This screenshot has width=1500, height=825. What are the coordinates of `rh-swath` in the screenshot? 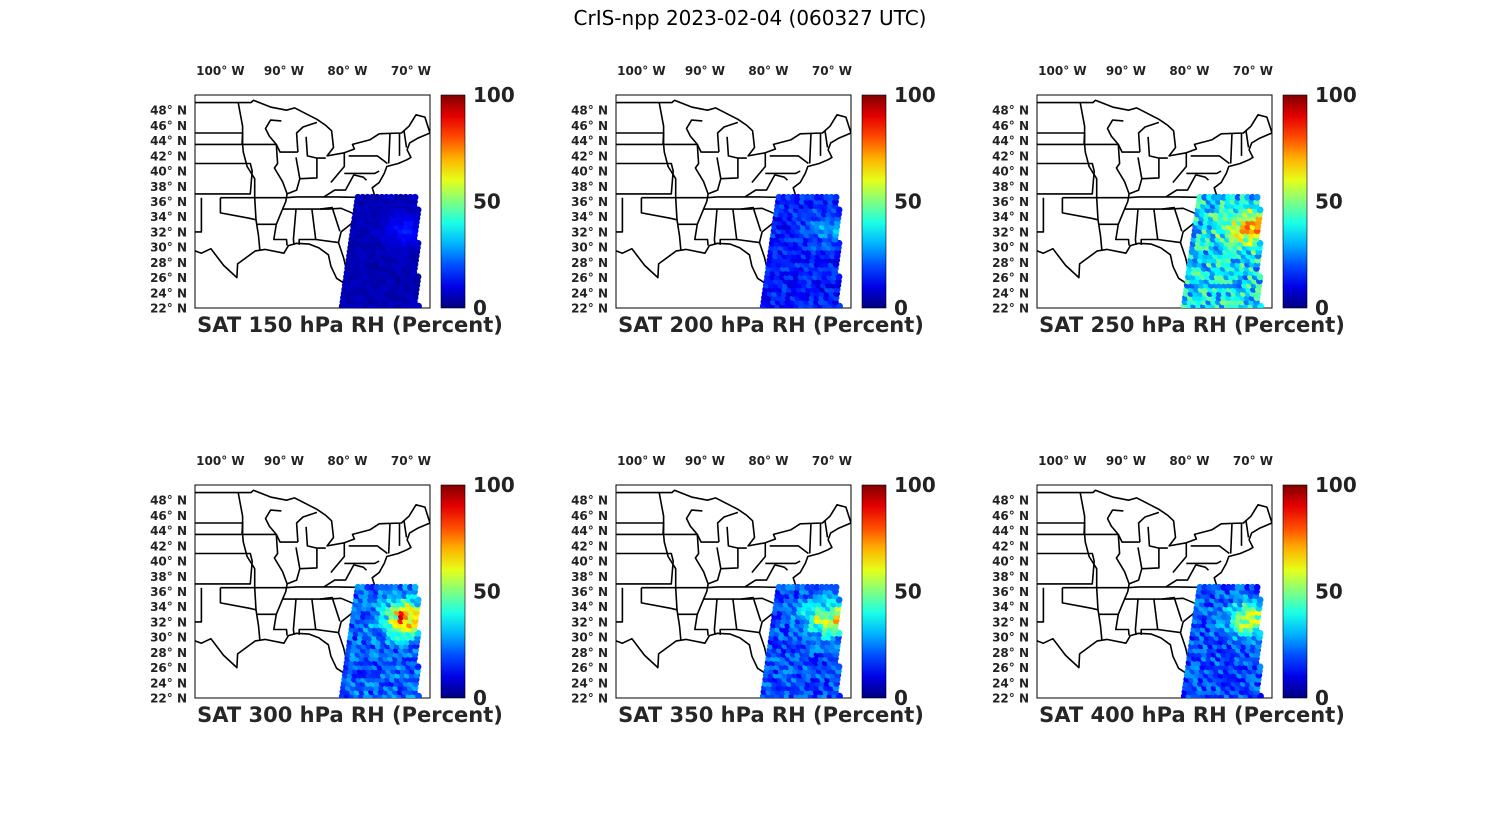 It's located at (1222, 640).